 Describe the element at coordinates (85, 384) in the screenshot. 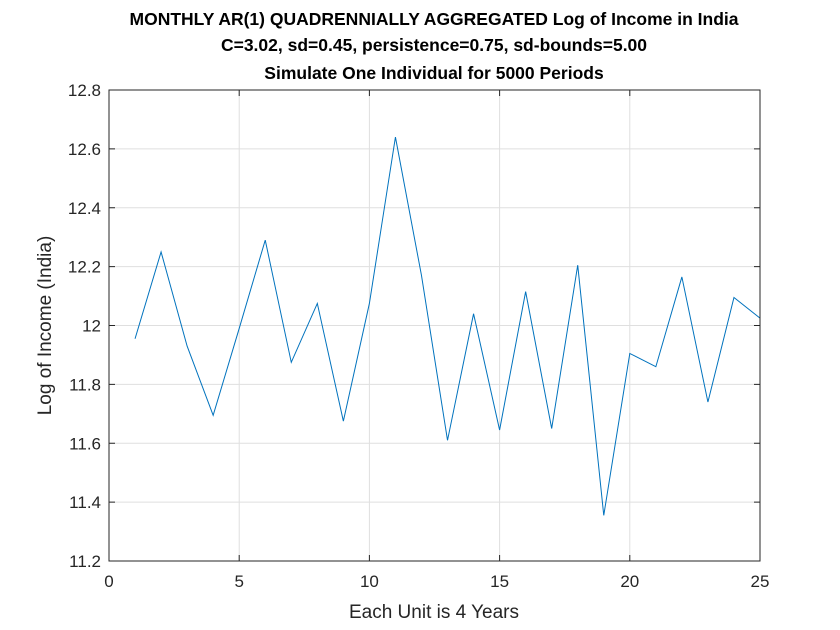

I see `y-tick-label: 11.8` at that location.